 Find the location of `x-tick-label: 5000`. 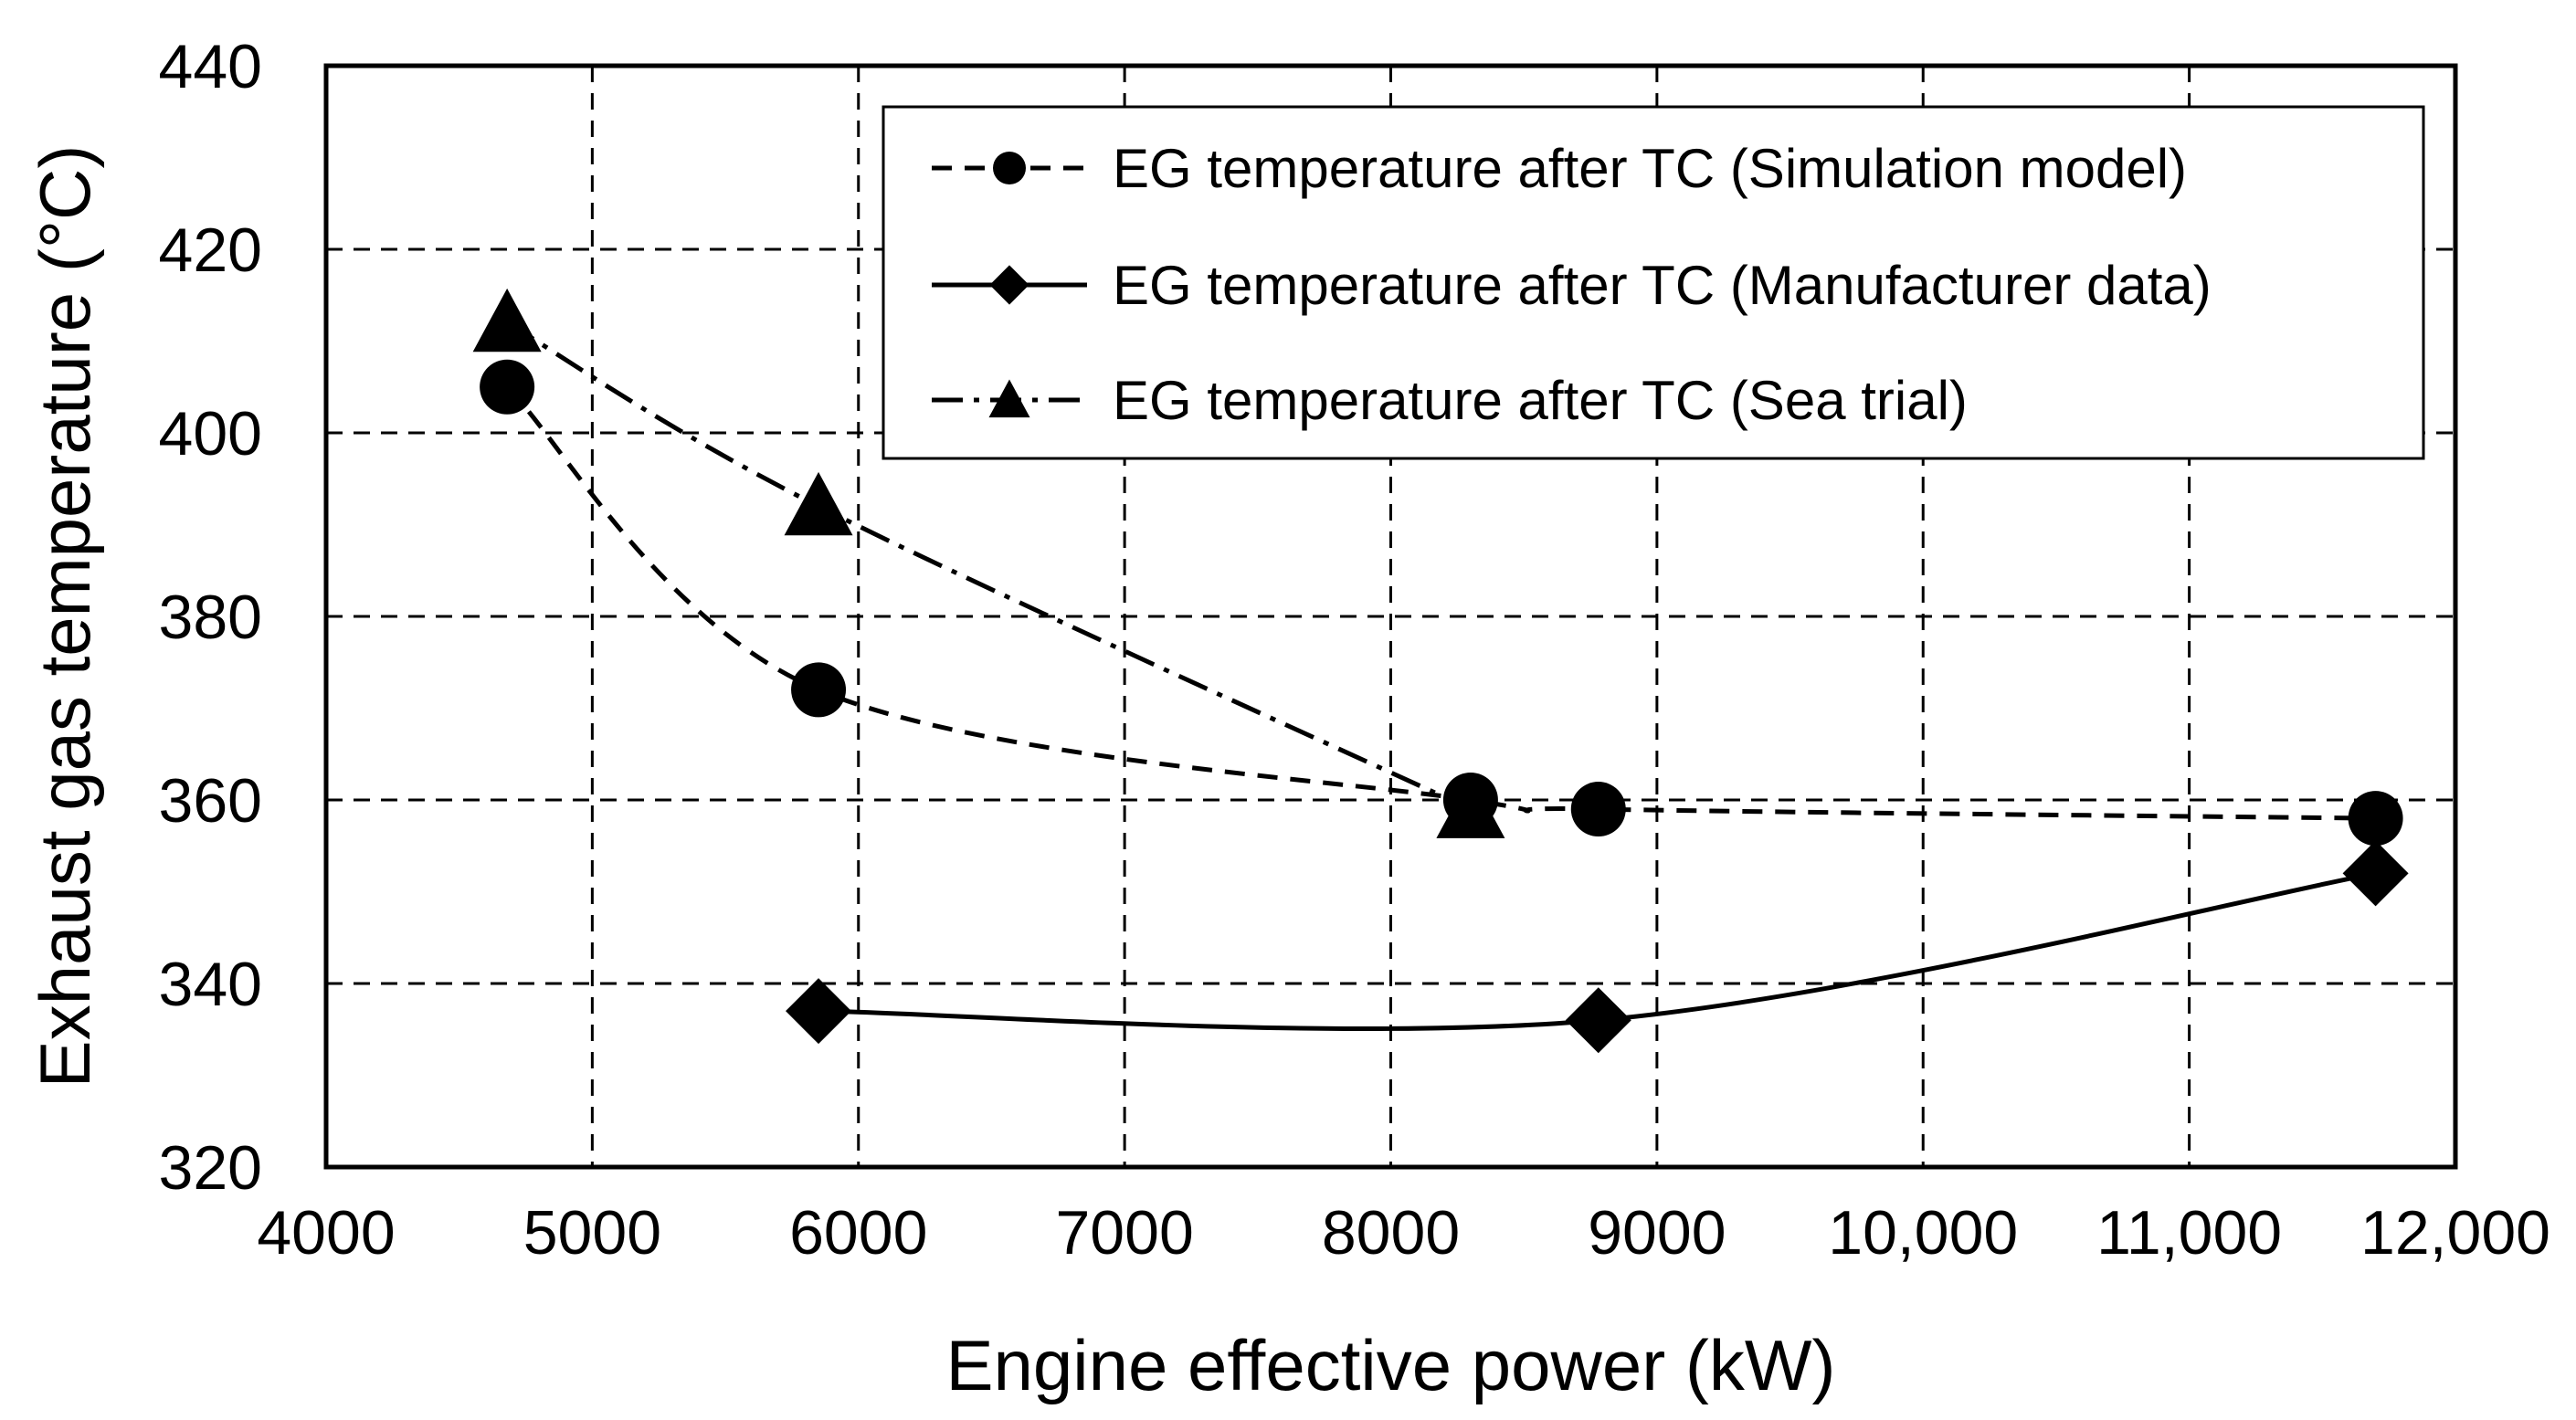

x-tick-label: 5000 is located at coordinates (592, 1232).